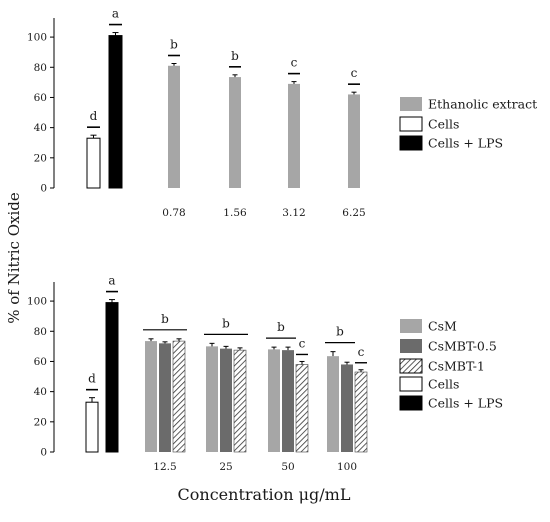 The width and height of the screenshot is (550, 522). I want to click on x-tick-label: 3.12, so click(293, 213).